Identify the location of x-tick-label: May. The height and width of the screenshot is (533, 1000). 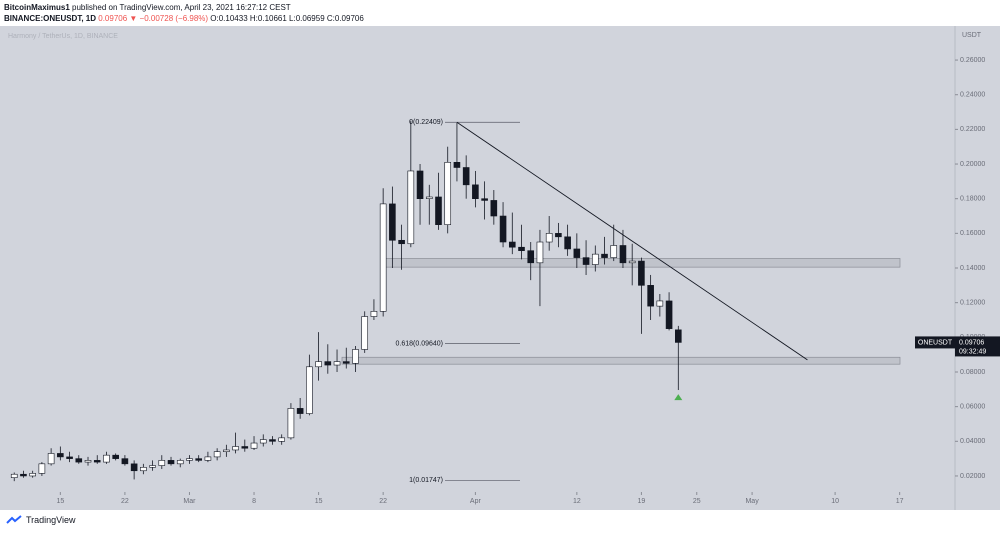
(752, 501).